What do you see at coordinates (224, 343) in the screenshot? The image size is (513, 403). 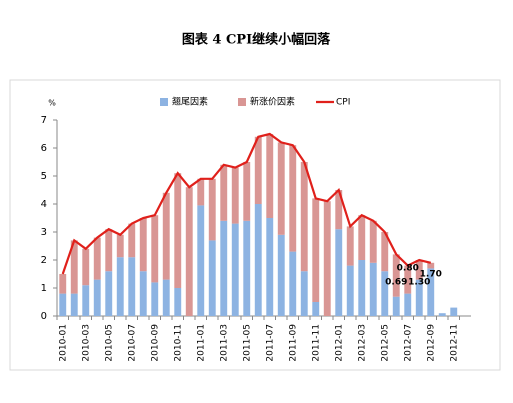 I see `x-tick-label: 2011-03` at bounding box center [224, 343].